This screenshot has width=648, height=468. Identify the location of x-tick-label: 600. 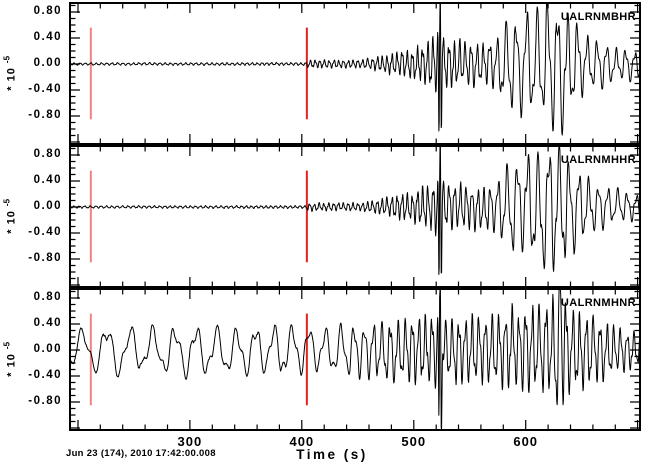
(526, 441).